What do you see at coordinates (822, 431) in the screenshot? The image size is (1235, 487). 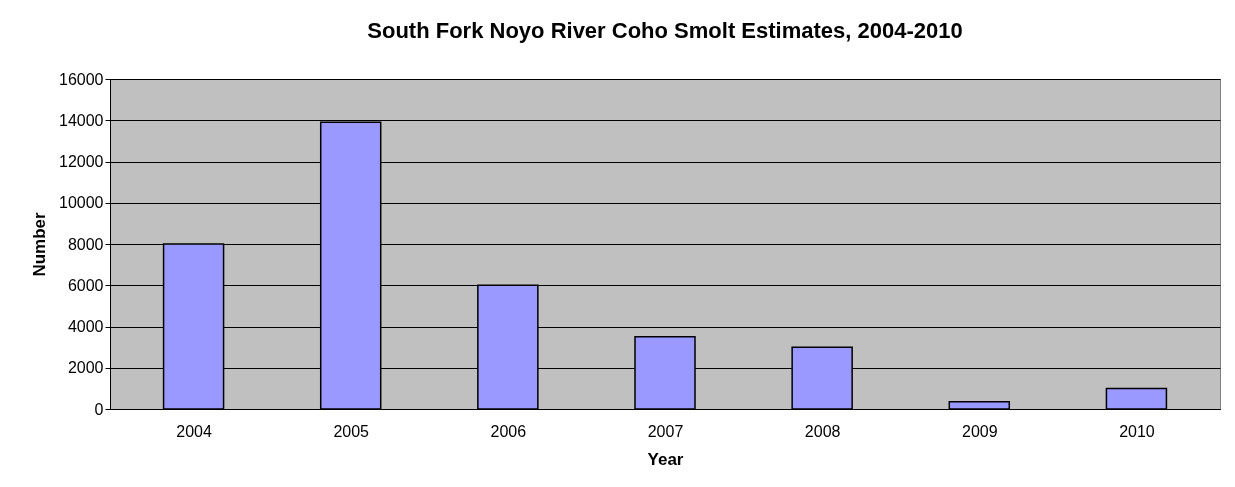 I see `x-tick-label: 2008` at bounding box center [822, 431].